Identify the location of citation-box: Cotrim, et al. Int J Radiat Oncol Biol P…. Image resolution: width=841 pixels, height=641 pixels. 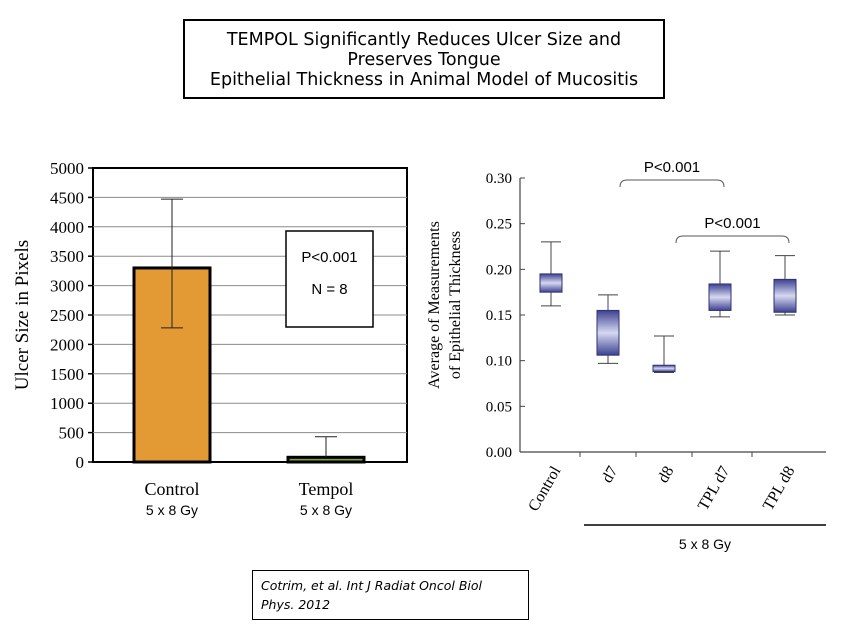
(390, 595).